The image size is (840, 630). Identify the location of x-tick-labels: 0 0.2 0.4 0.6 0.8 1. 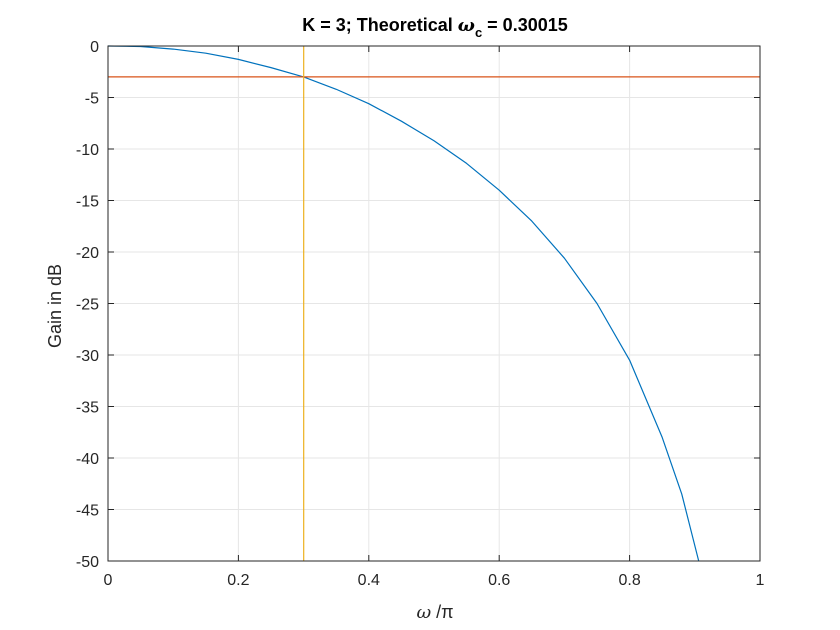
(434, 580).